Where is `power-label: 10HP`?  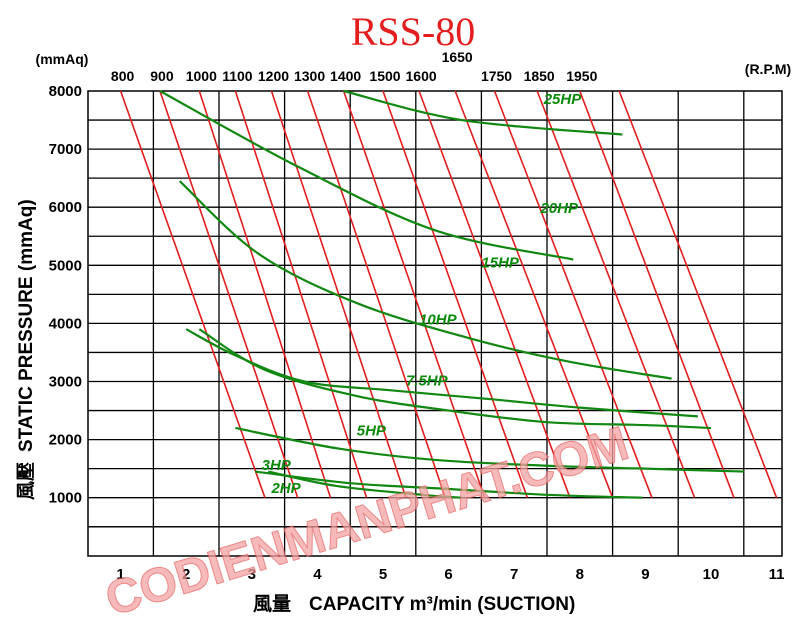 power-label: 10HP is located at coordinates (438, 320).